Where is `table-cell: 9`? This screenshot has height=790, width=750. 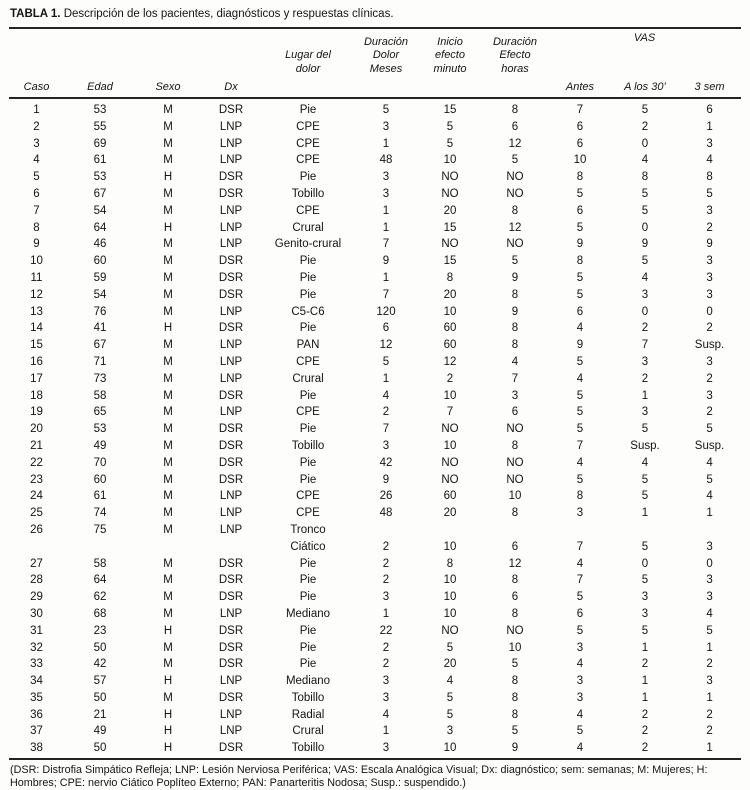 table-cell: 9 is located at coordinates (386, 261).